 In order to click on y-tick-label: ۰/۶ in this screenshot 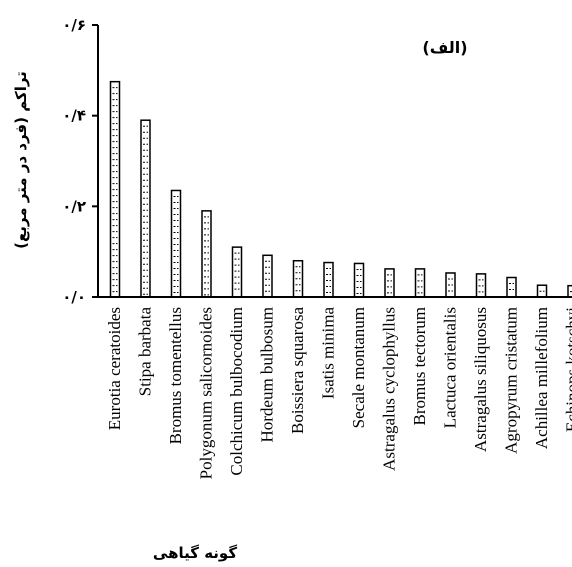, I will do `click(74, 25)`.